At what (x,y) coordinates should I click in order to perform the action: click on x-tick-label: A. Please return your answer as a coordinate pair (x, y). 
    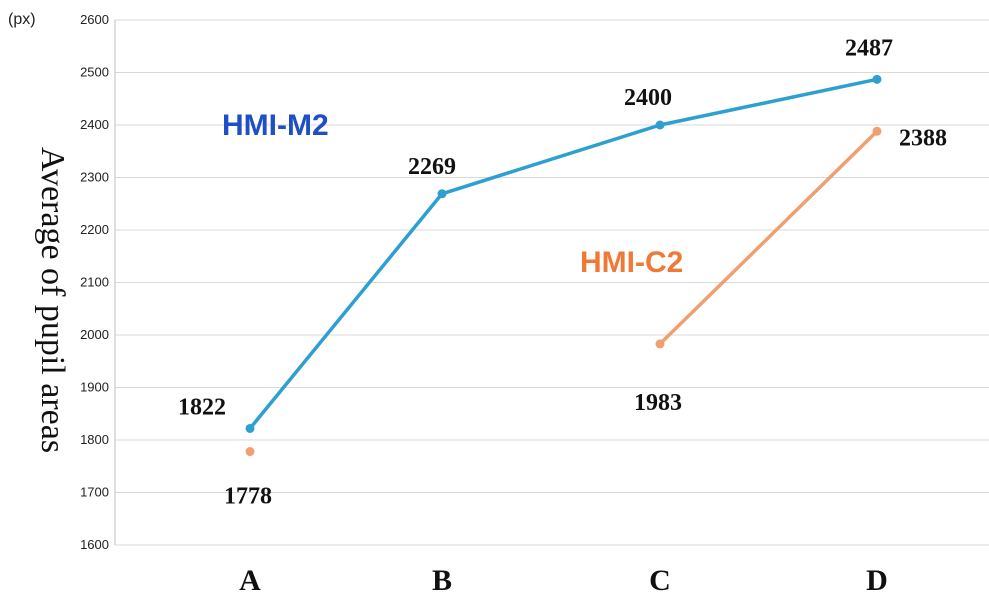
    Looking at the image, I should click on (250, 579).